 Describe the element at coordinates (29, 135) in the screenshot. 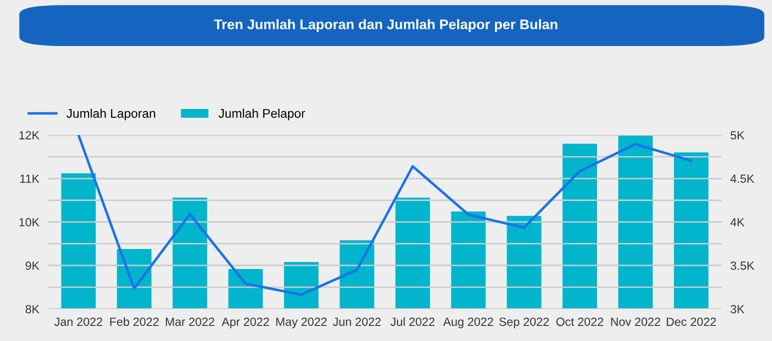

I see `y-tick-label: 12K` at that location.